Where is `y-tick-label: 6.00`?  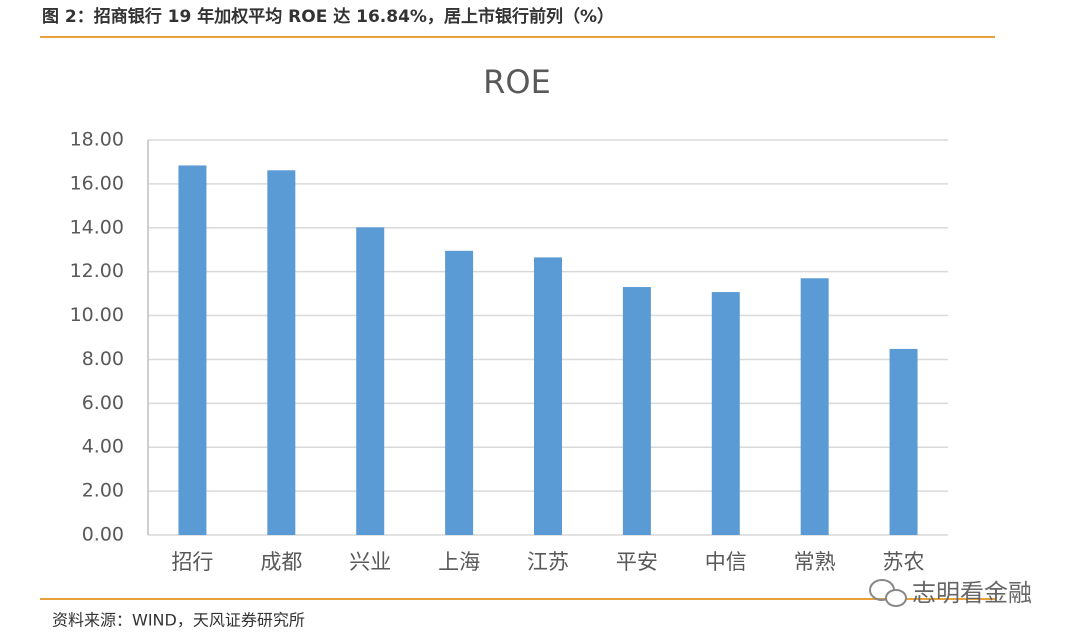 y-tick-label: 6.00 is located at coordinates (103, 403).